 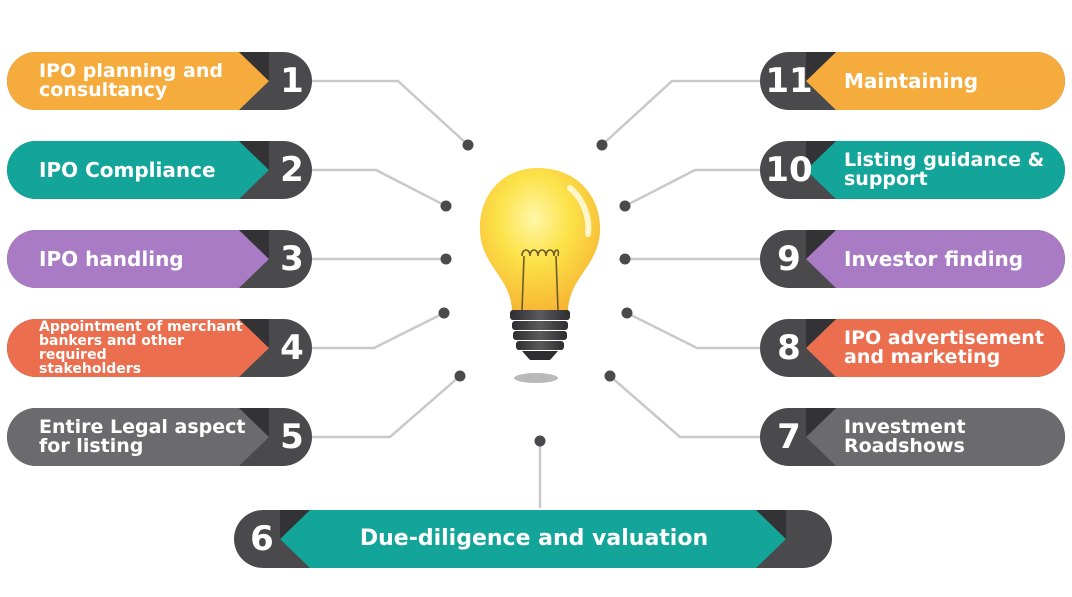 I want to click on step-label: IPO Compliance, so click(x=127, y=170).